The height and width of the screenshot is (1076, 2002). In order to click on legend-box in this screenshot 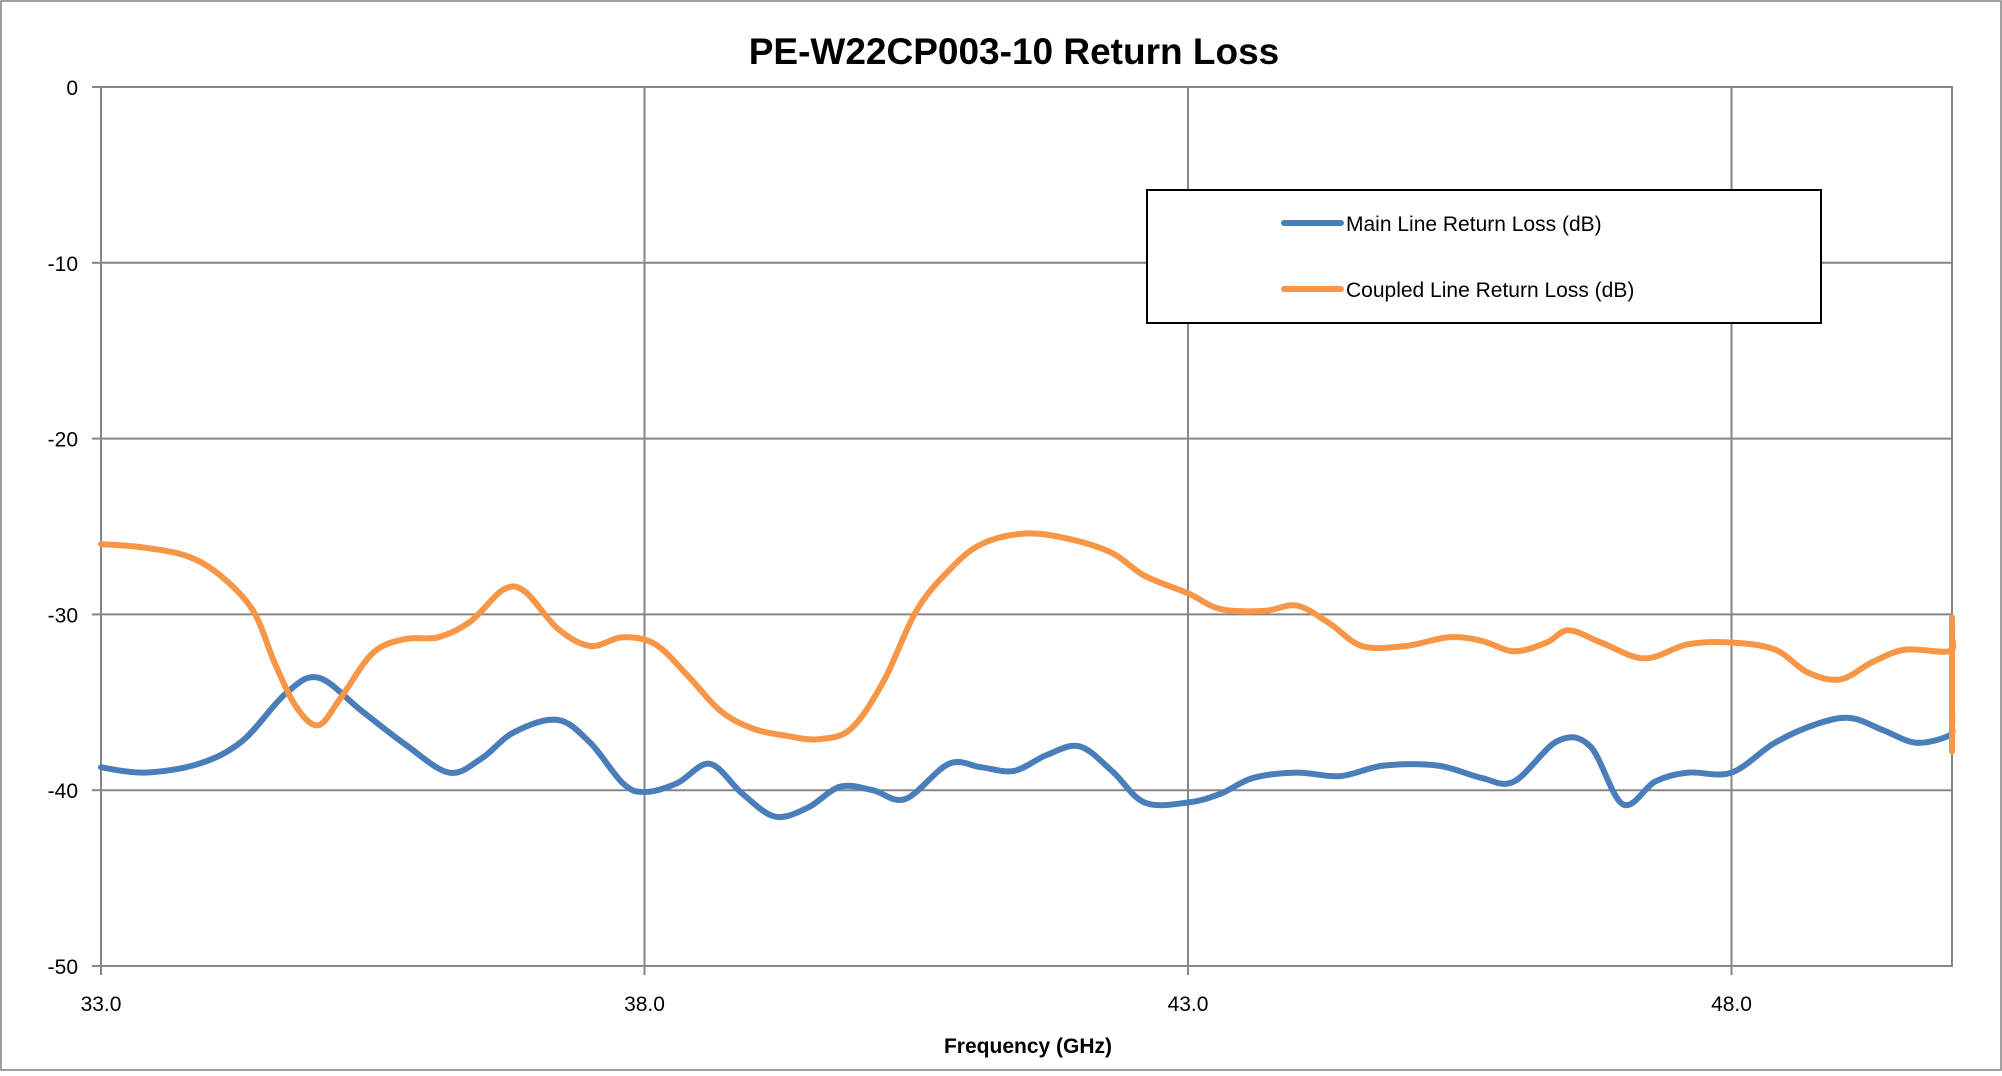, I will do `click(1484, 256)`.